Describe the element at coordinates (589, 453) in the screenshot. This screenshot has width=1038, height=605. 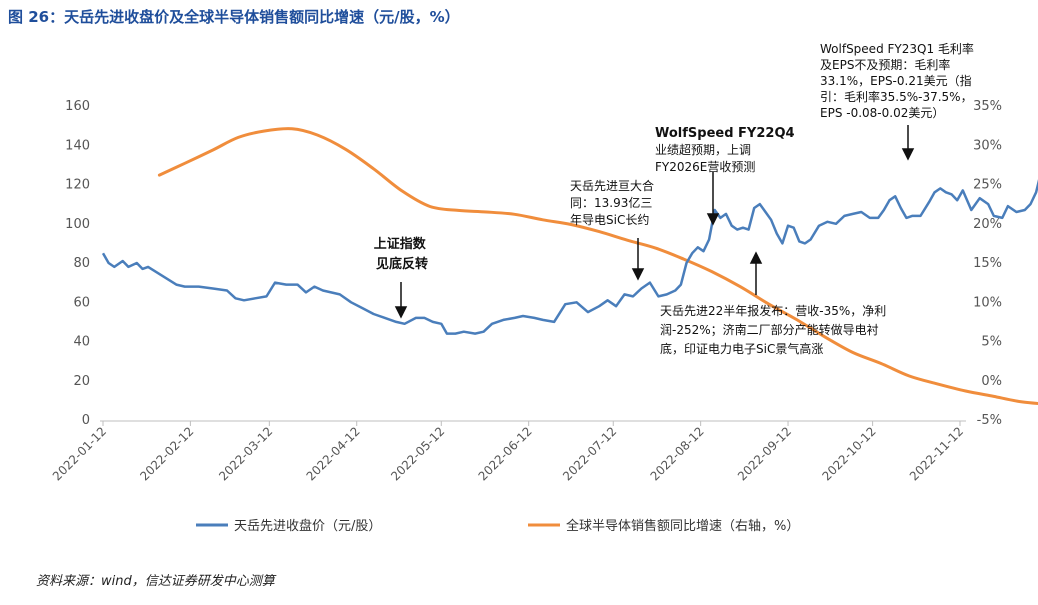
I see `x-tick-label: 2022-07-12` at that location.